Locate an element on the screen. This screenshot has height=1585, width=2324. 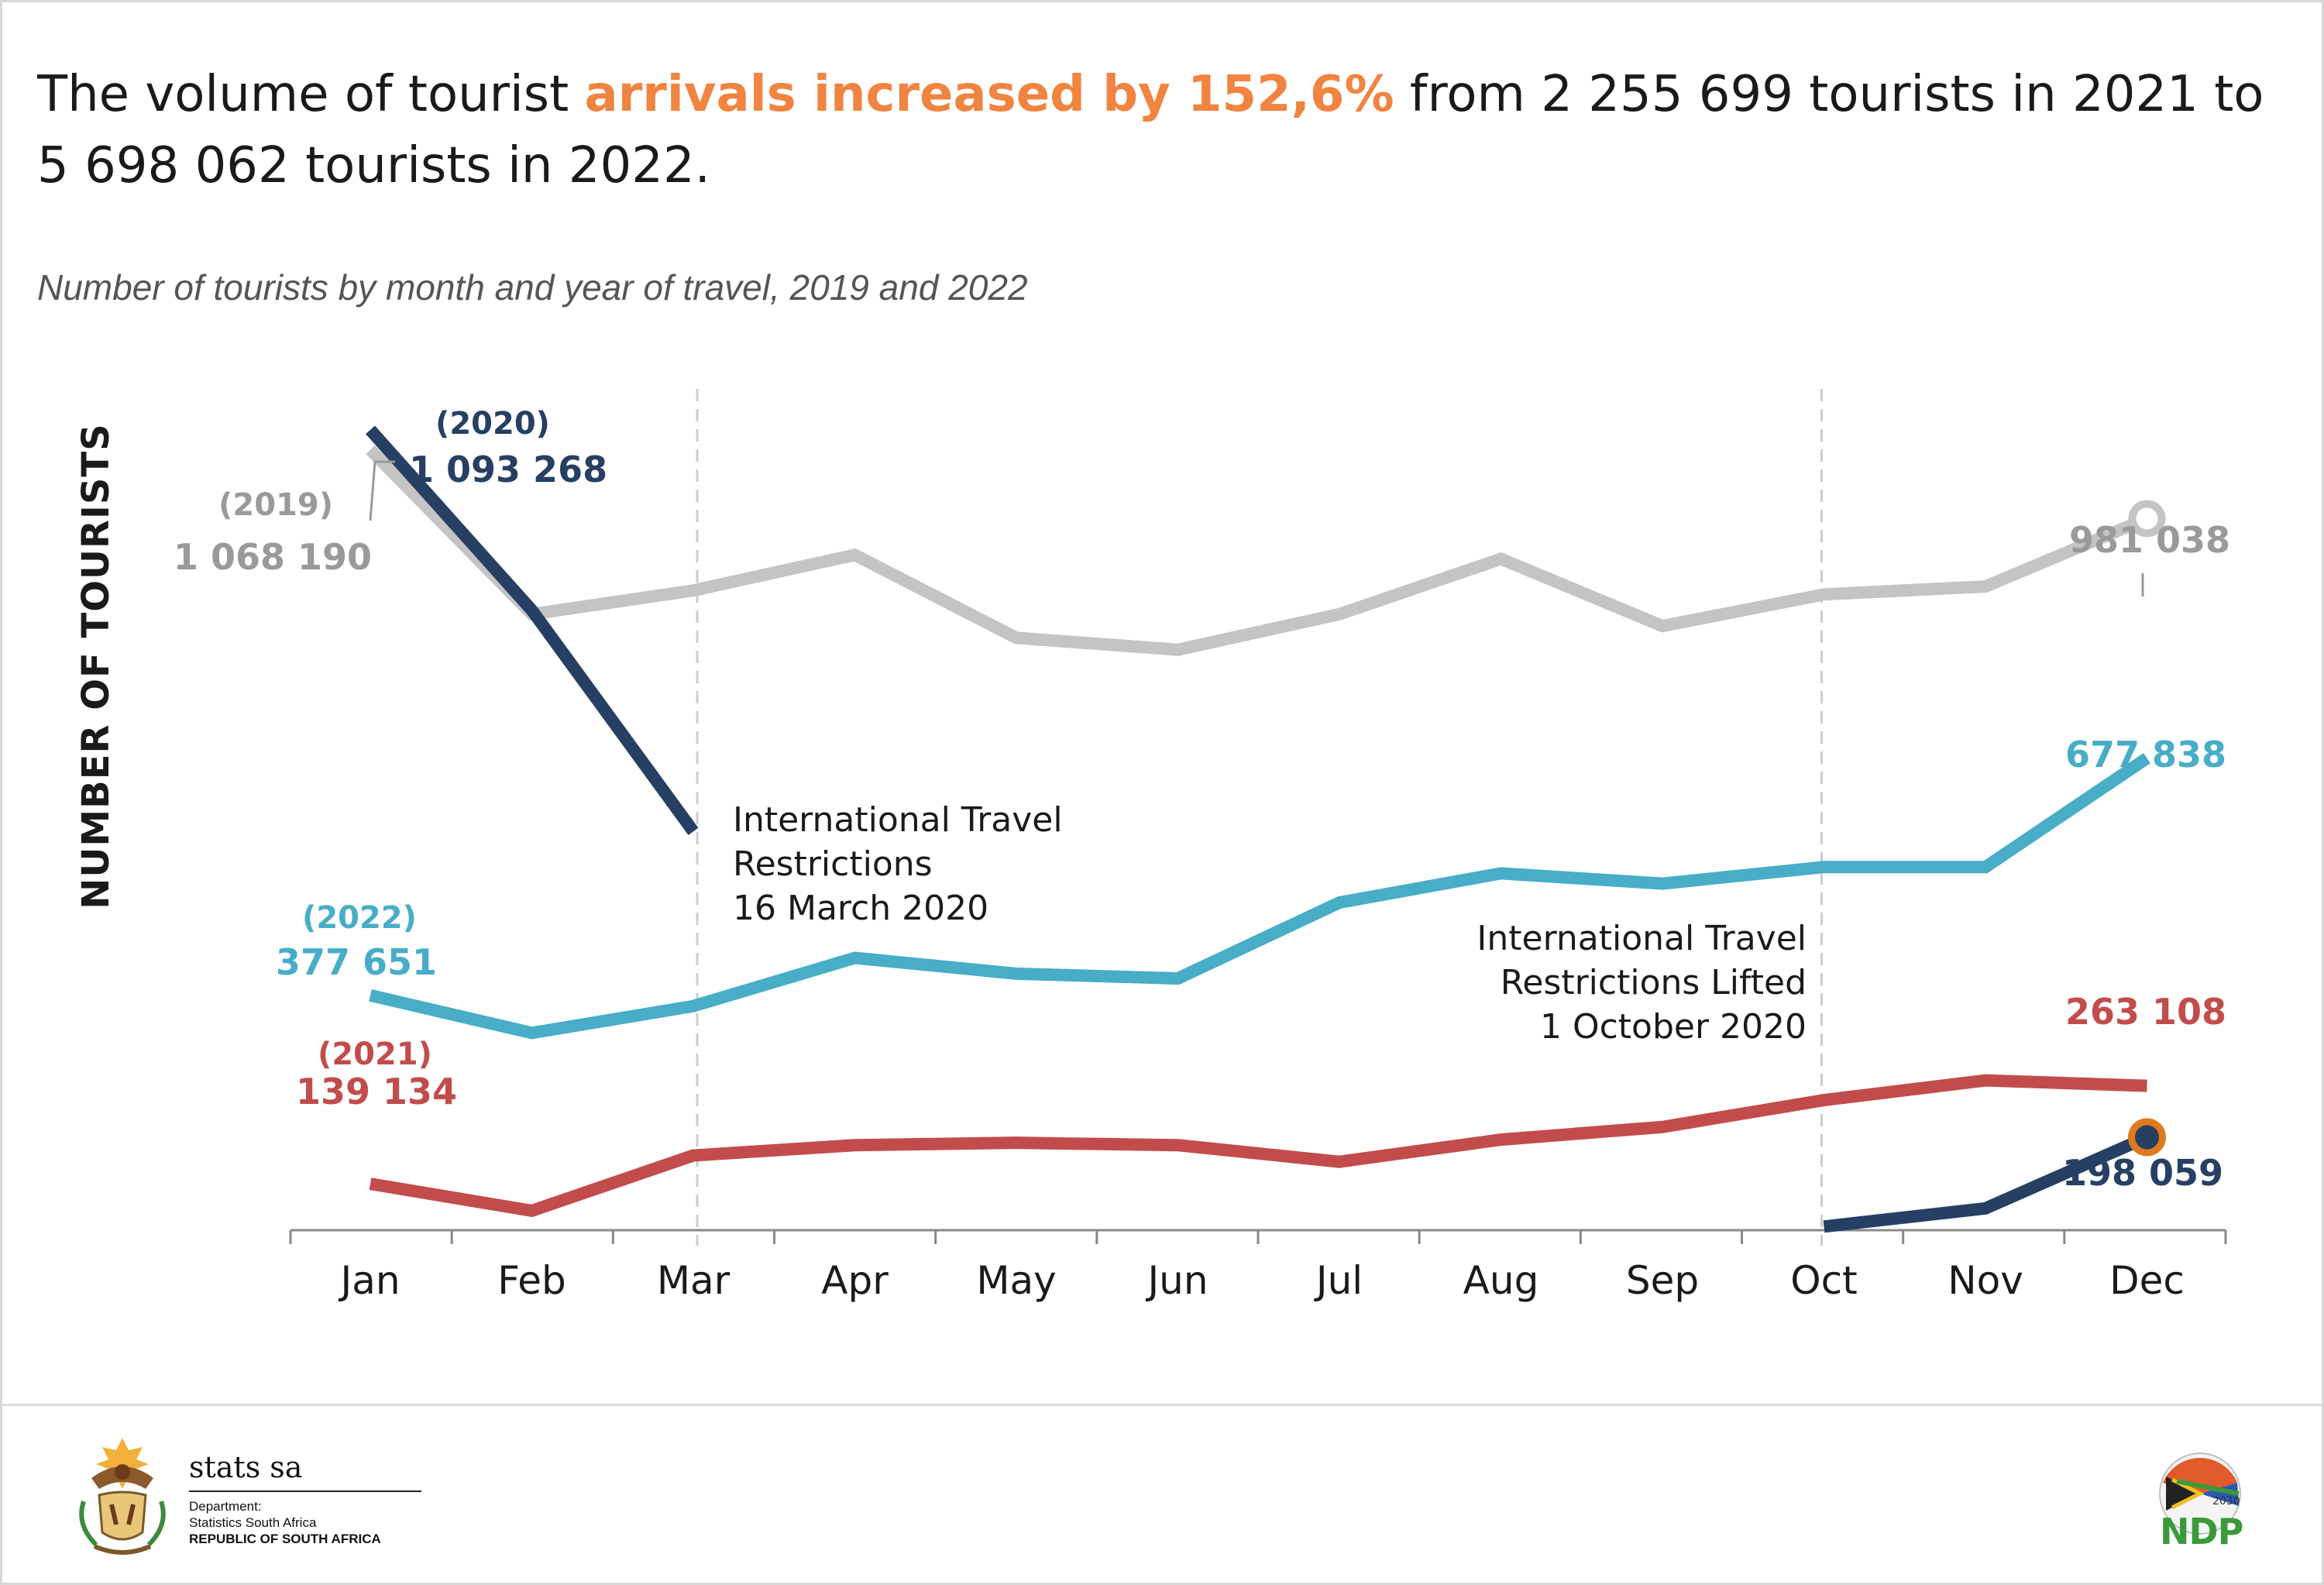
restriction-lifted-annotation-line: Restrictions Lifted is located at coordinates (1654, 982).